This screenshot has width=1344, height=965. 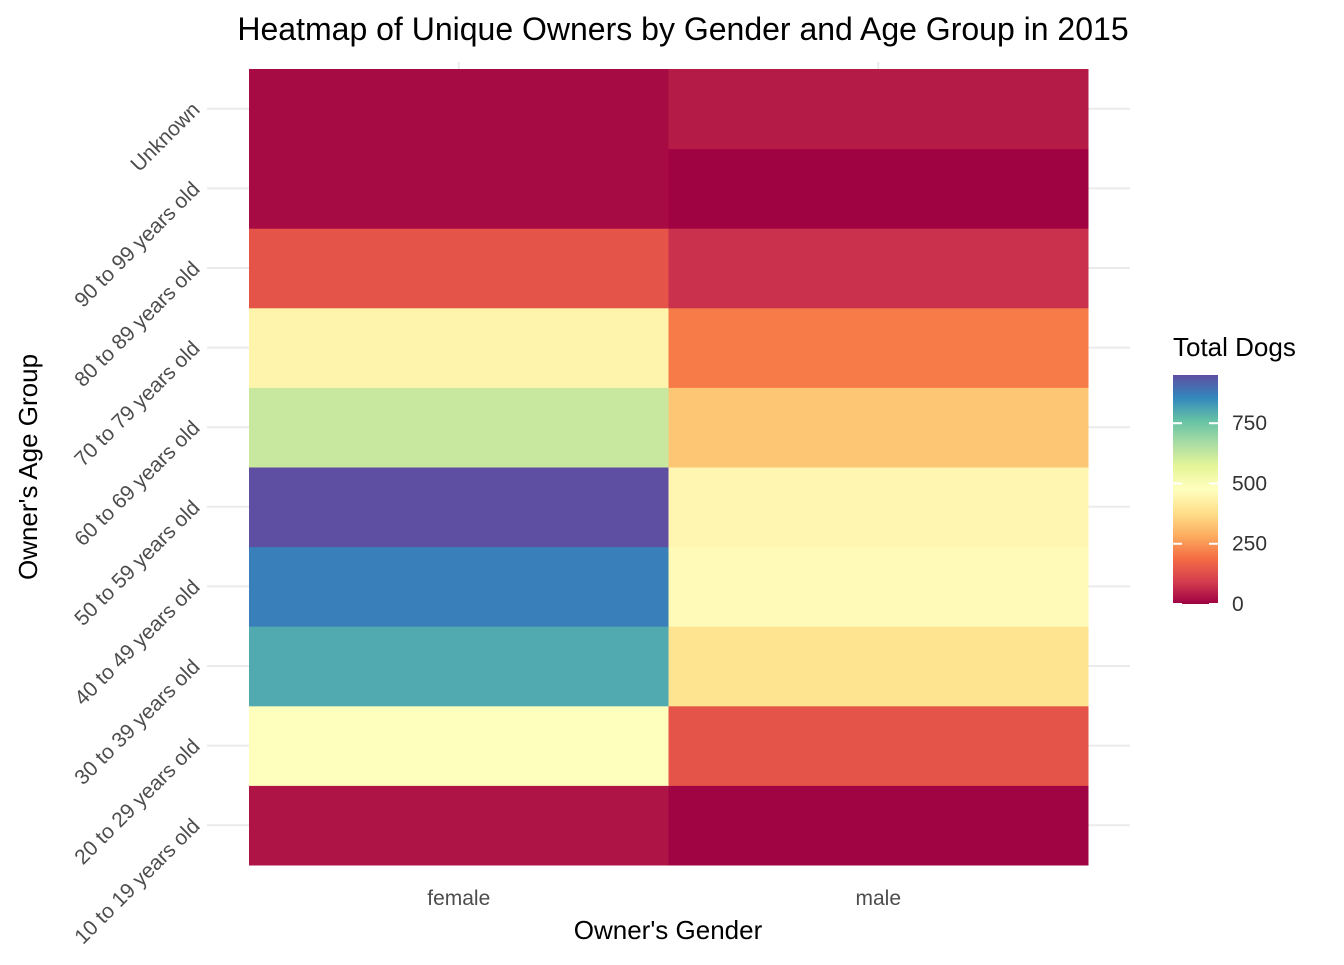 What do you see at coordinates (1195, 489) in the screenshot?
I see `legend-colorbar` at bounding box center [1195, 489].